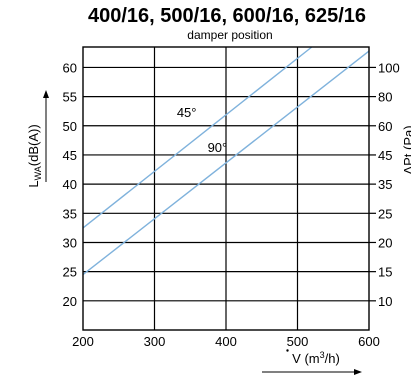 The width and height of the screenshot is (411, 385). I want to click on y-right-tick-label: 100, so click(389, 67).